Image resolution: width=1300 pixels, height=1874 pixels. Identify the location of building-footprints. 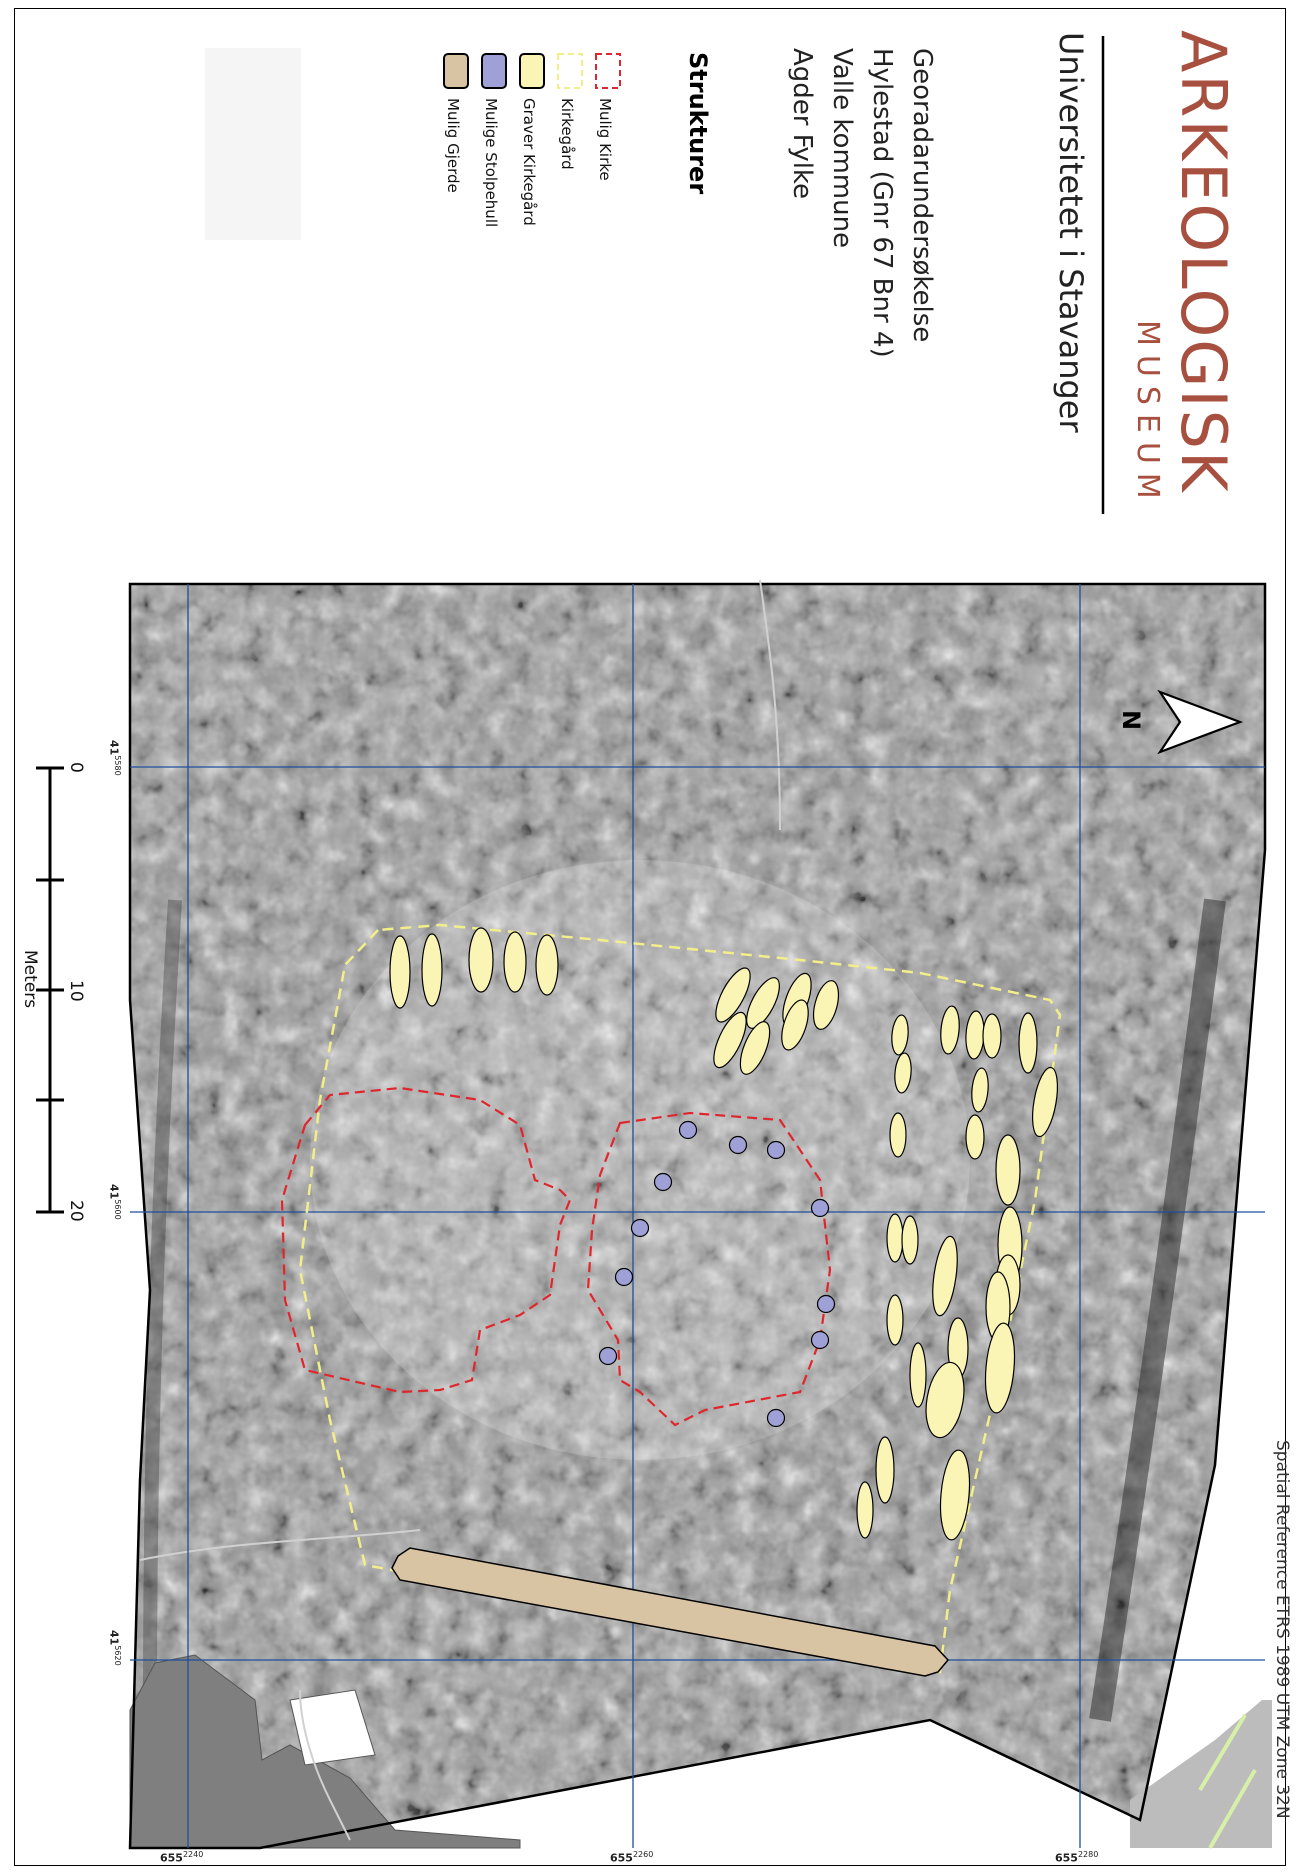
(325, 1751).